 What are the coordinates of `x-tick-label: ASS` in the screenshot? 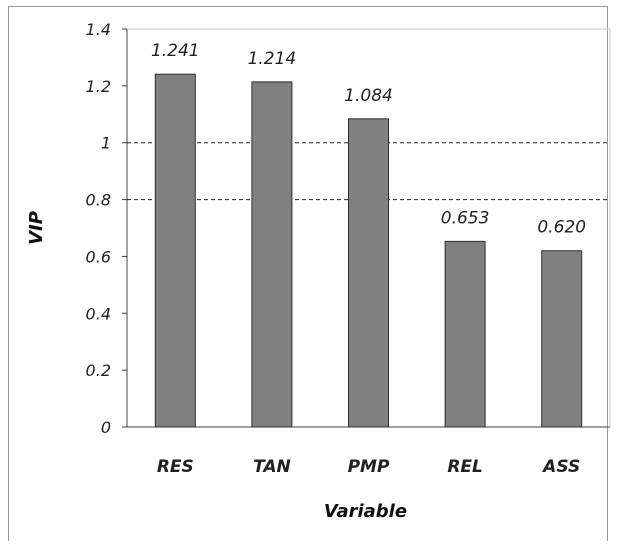 It's located at (560, 467).